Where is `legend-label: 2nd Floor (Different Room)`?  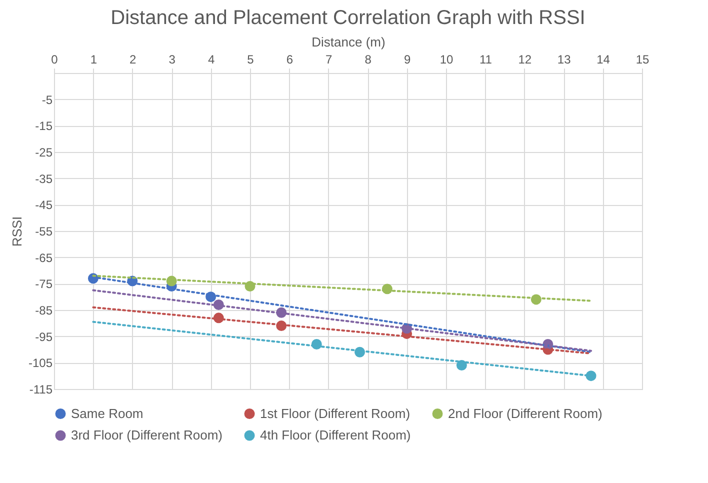
legend-label: 2nd Floor (Different Room) is located at coordinates (525, 413).